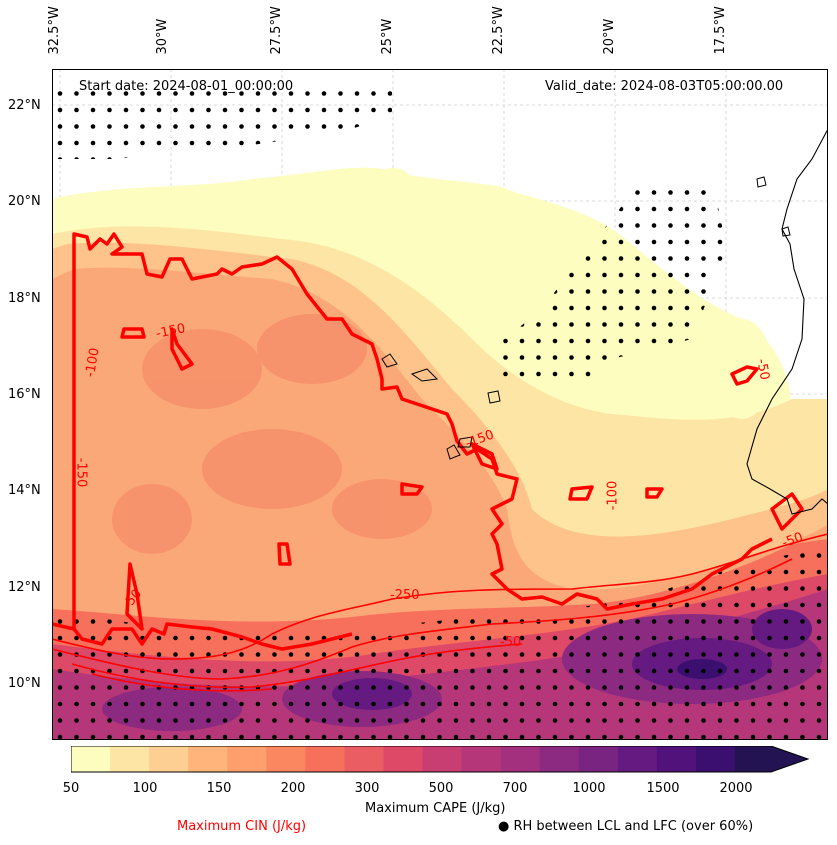  What do you see at coordinates (24, 587) in the screenshot?
I see `lat-label: 12°N` at bounding box center [24, 587].